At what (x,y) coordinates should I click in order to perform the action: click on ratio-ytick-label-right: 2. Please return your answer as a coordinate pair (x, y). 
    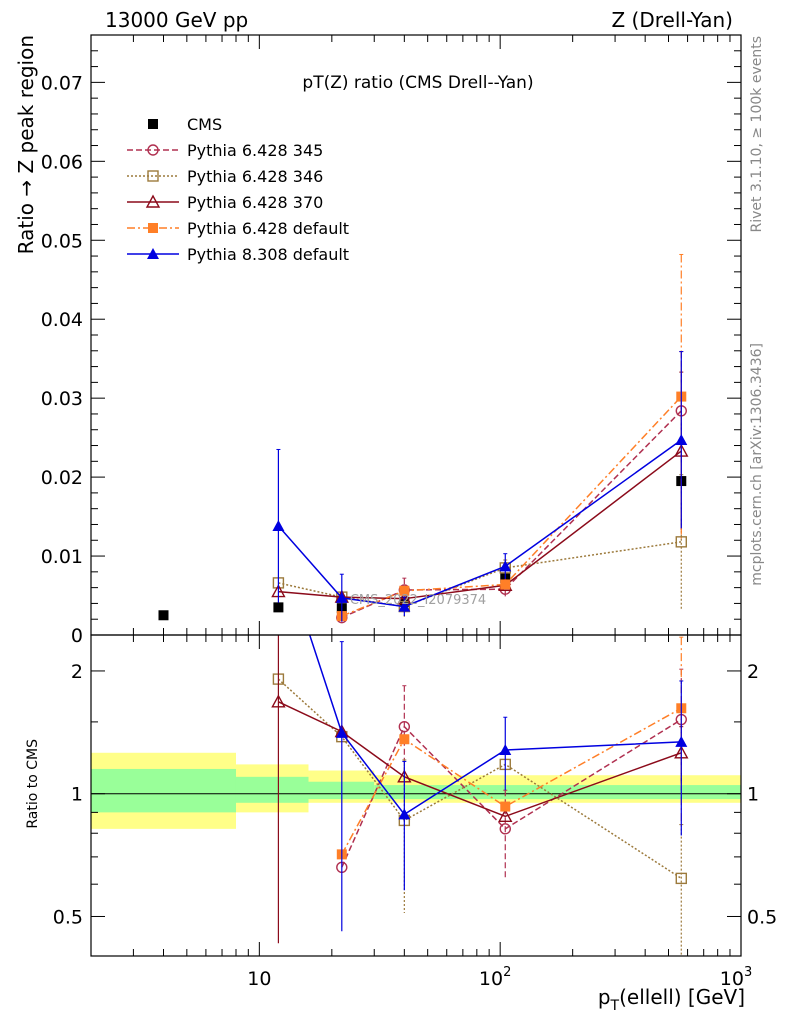
    Looking at the image, I should click on (753, 672).